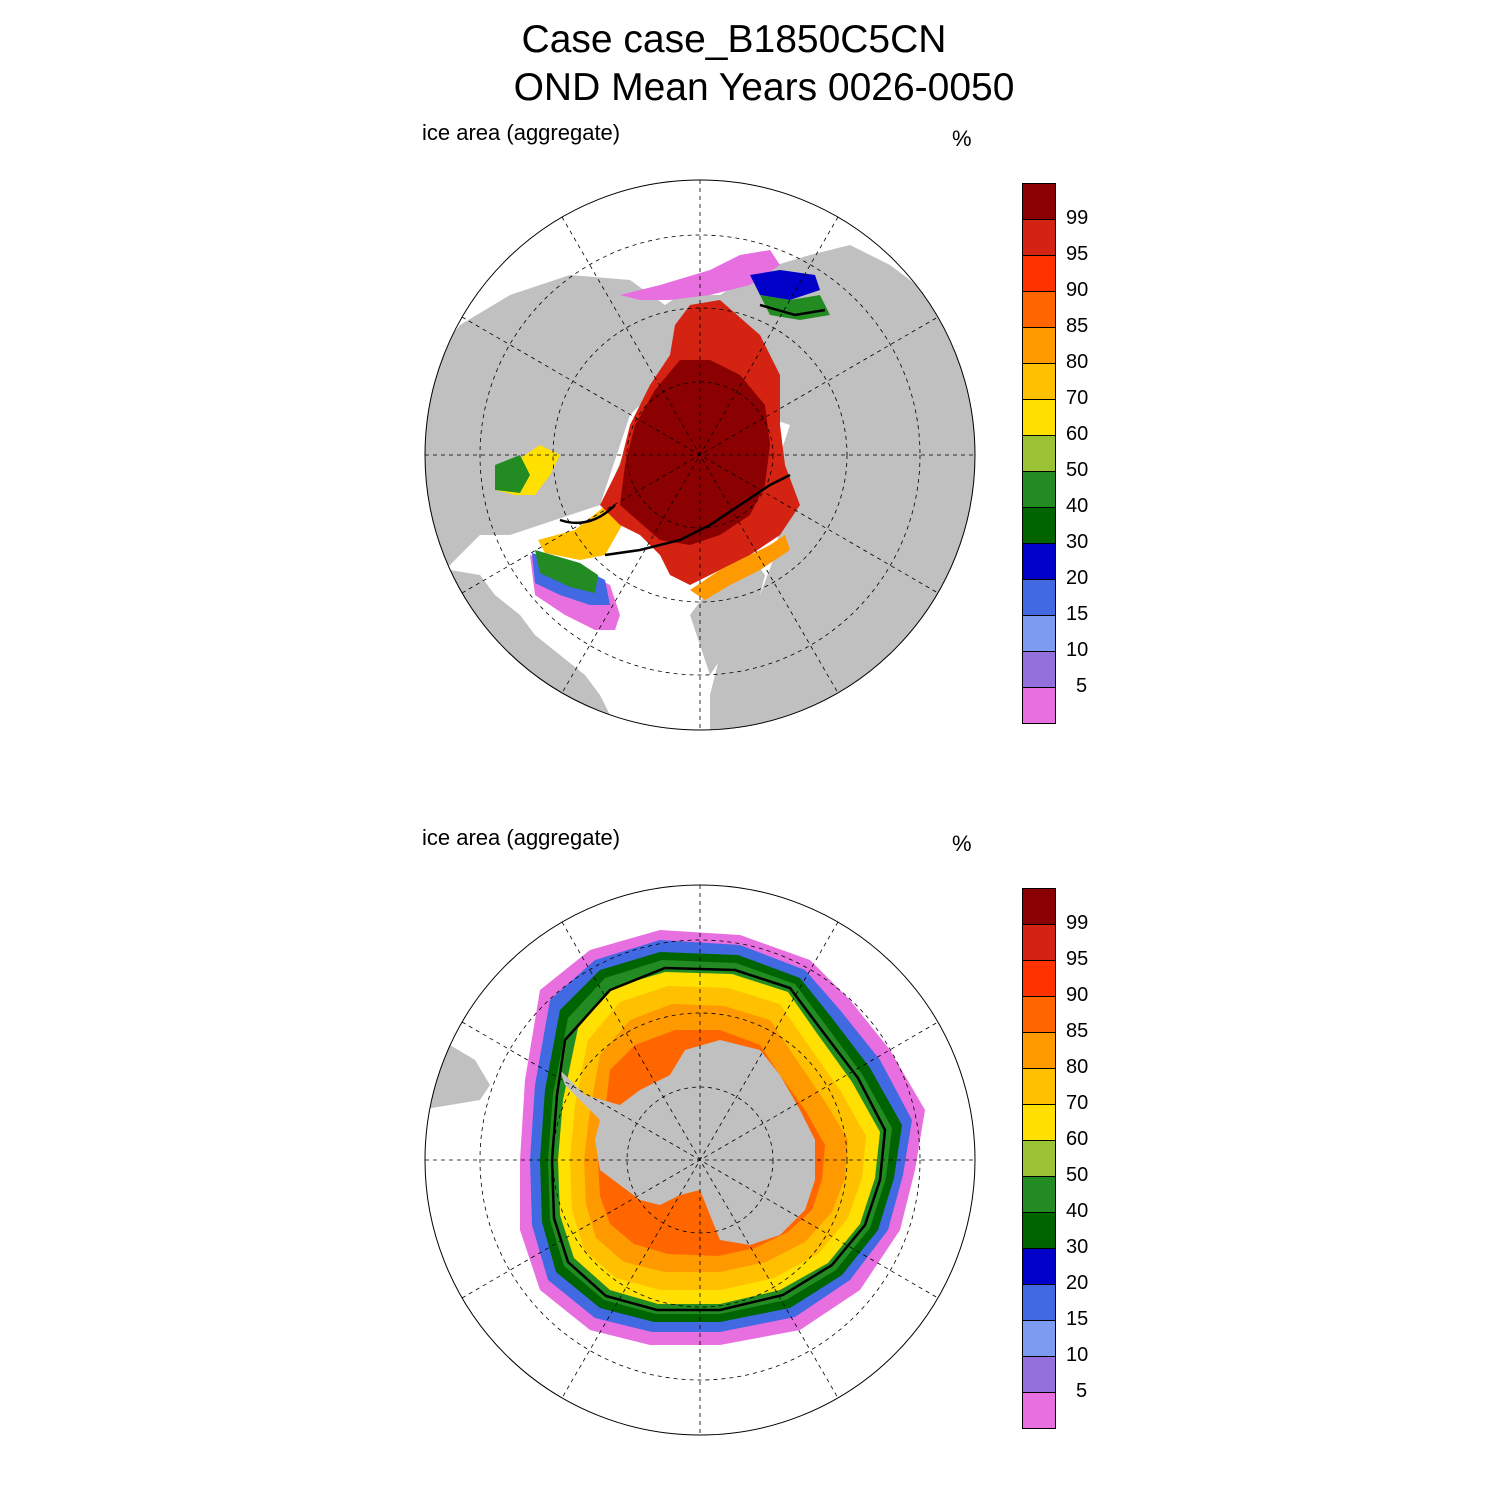 The image size is (1500, 1500). I want to click on south-colorbar-tick-label: 60, so click(1077, 1139).